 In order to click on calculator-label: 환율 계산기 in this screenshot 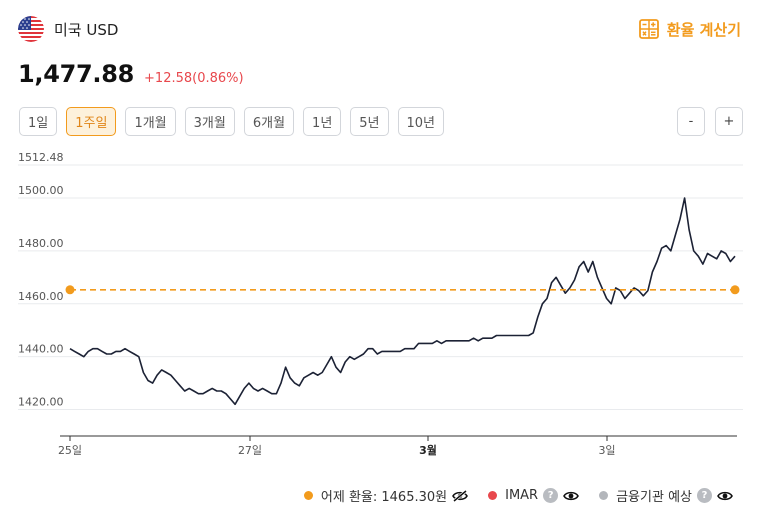, I will do `click(703, 29)`.